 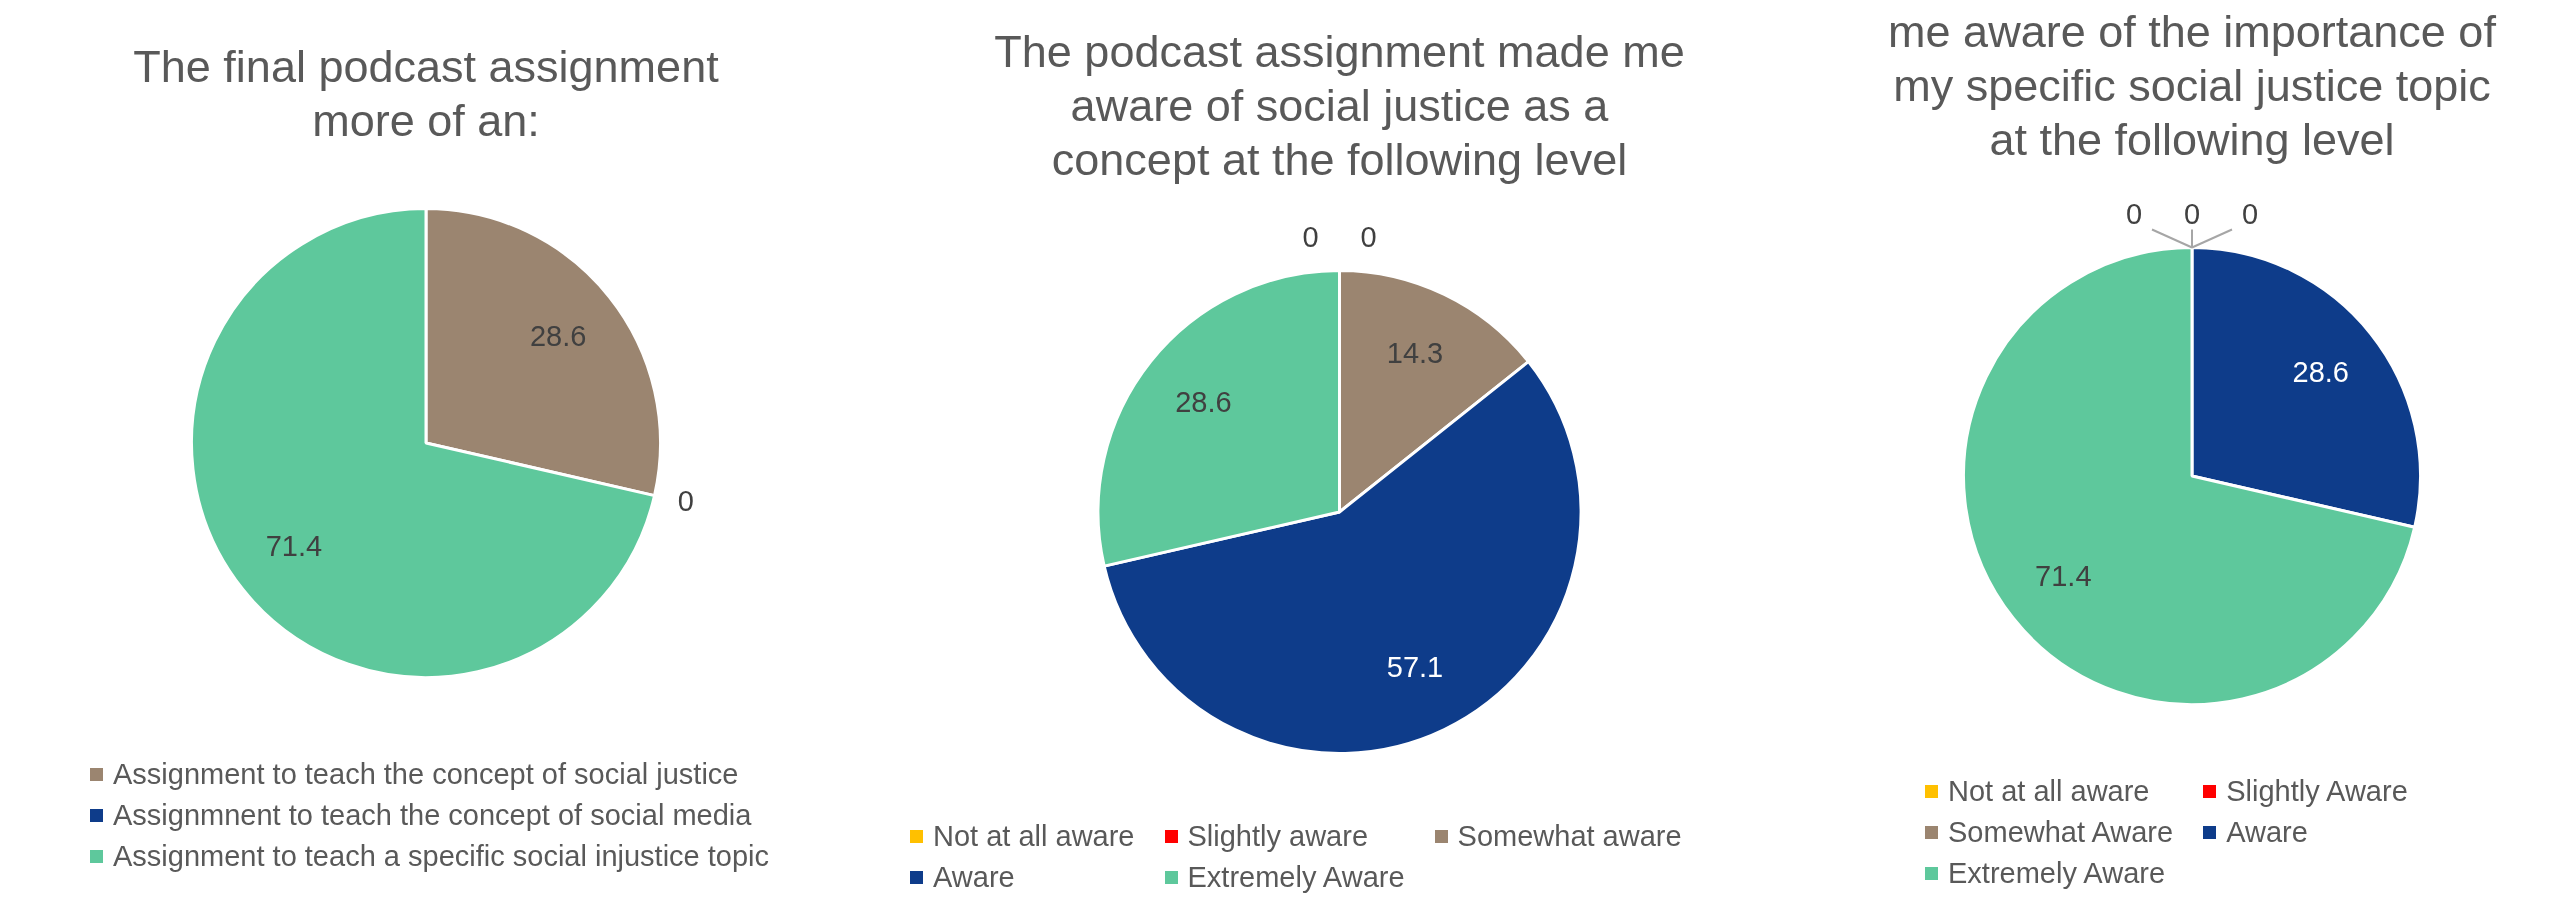 I want to click on chart-title: The final podcast assignment more of an:, so click(x=426, y=94).